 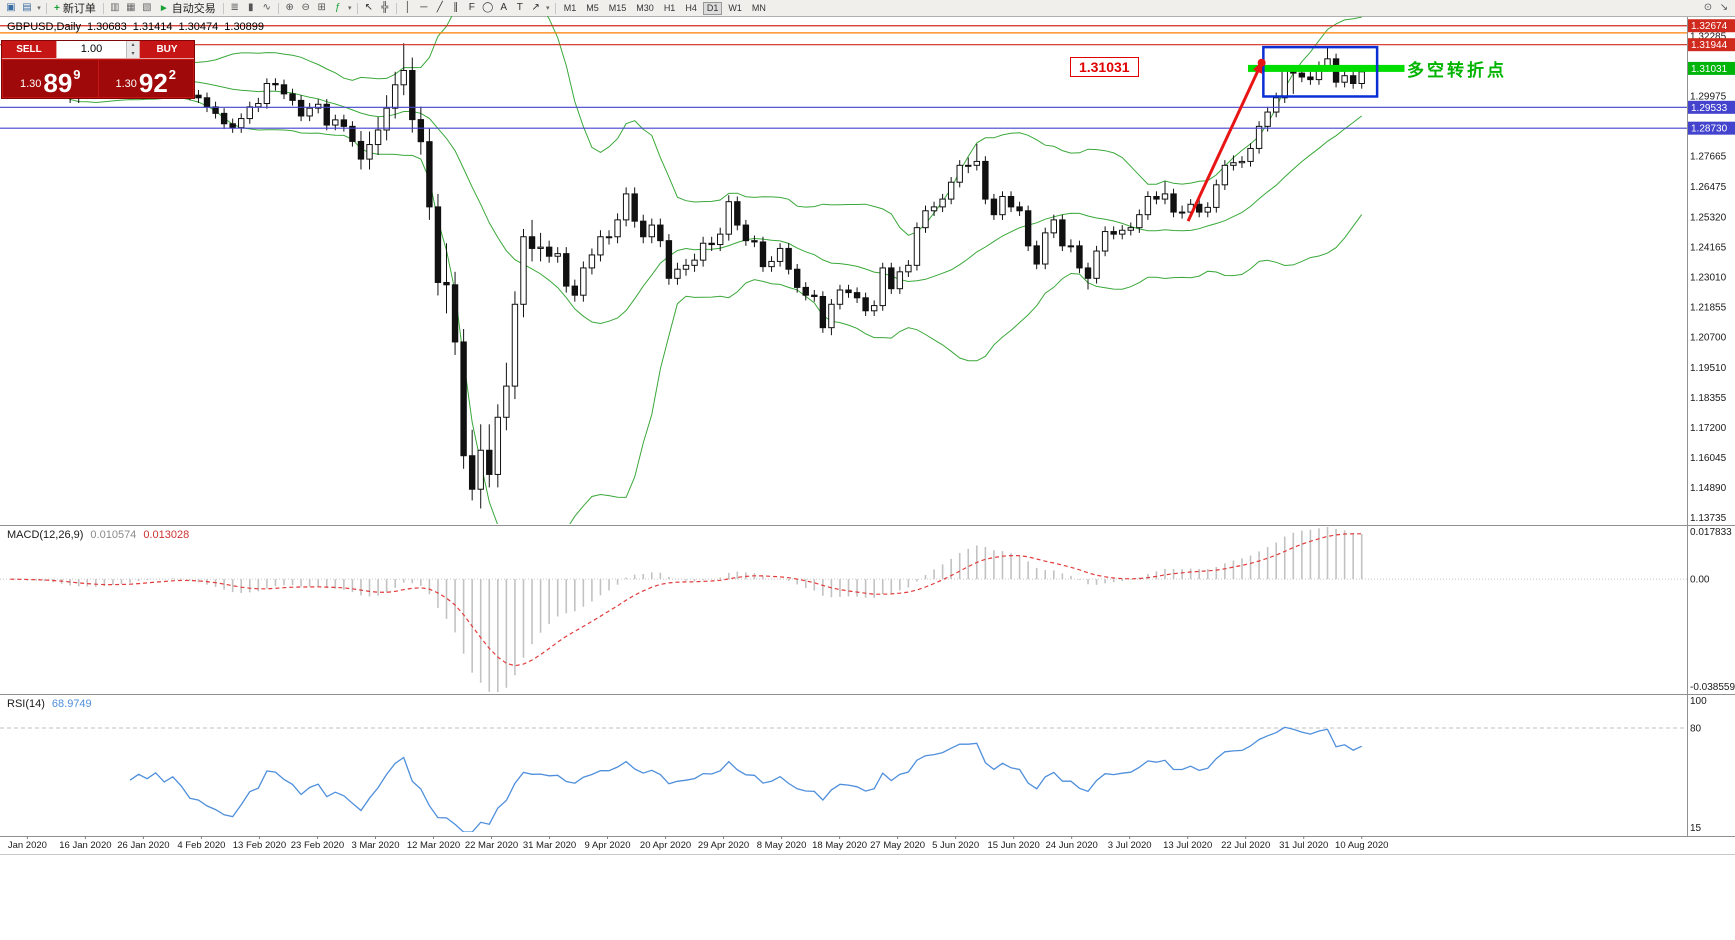 What do you see at coordinates (1245, 845) in the screenshot?
I see `date-label: 22 Jul 2020` at bounding box center [1245, 845].